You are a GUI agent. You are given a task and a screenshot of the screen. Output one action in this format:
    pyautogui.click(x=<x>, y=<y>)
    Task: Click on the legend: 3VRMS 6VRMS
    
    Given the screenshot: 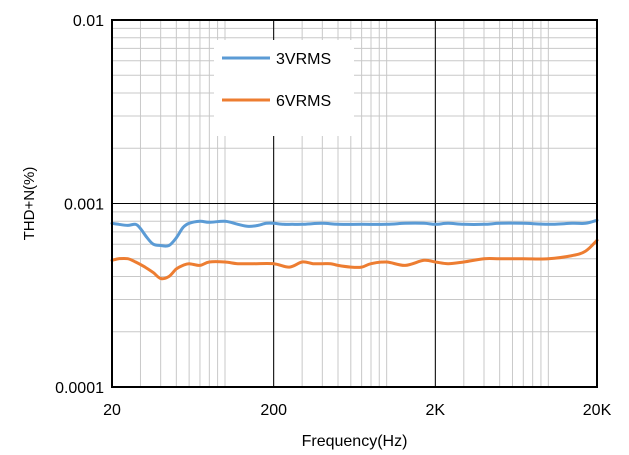 What is the action you would take?
    pyautogui.click(x=284, y=88)
    